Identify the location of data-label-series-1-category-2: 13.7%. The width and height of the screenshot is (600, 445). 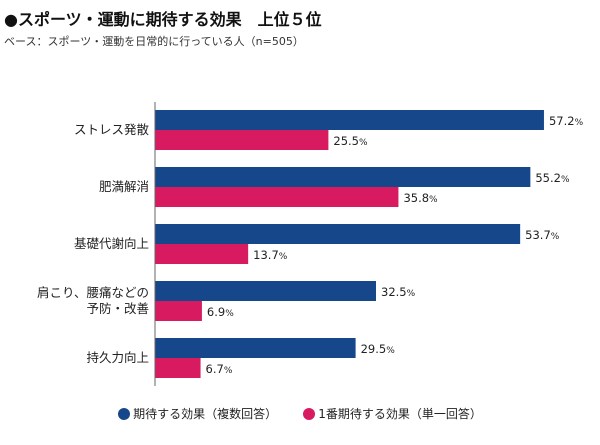
(270, 255).